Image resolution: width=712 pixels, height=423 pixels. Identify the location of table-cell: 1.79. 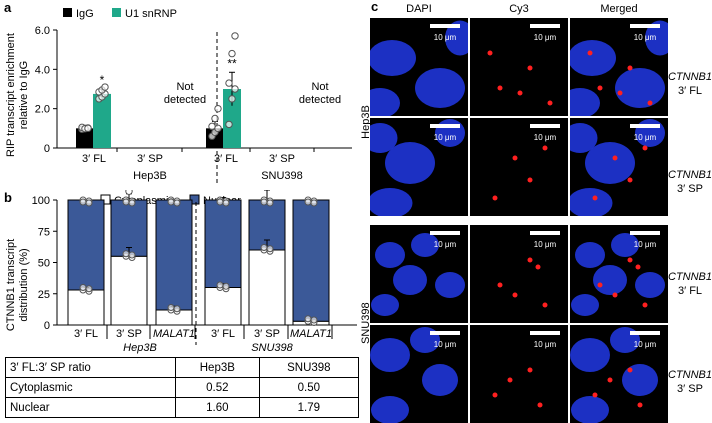
(309, 407).